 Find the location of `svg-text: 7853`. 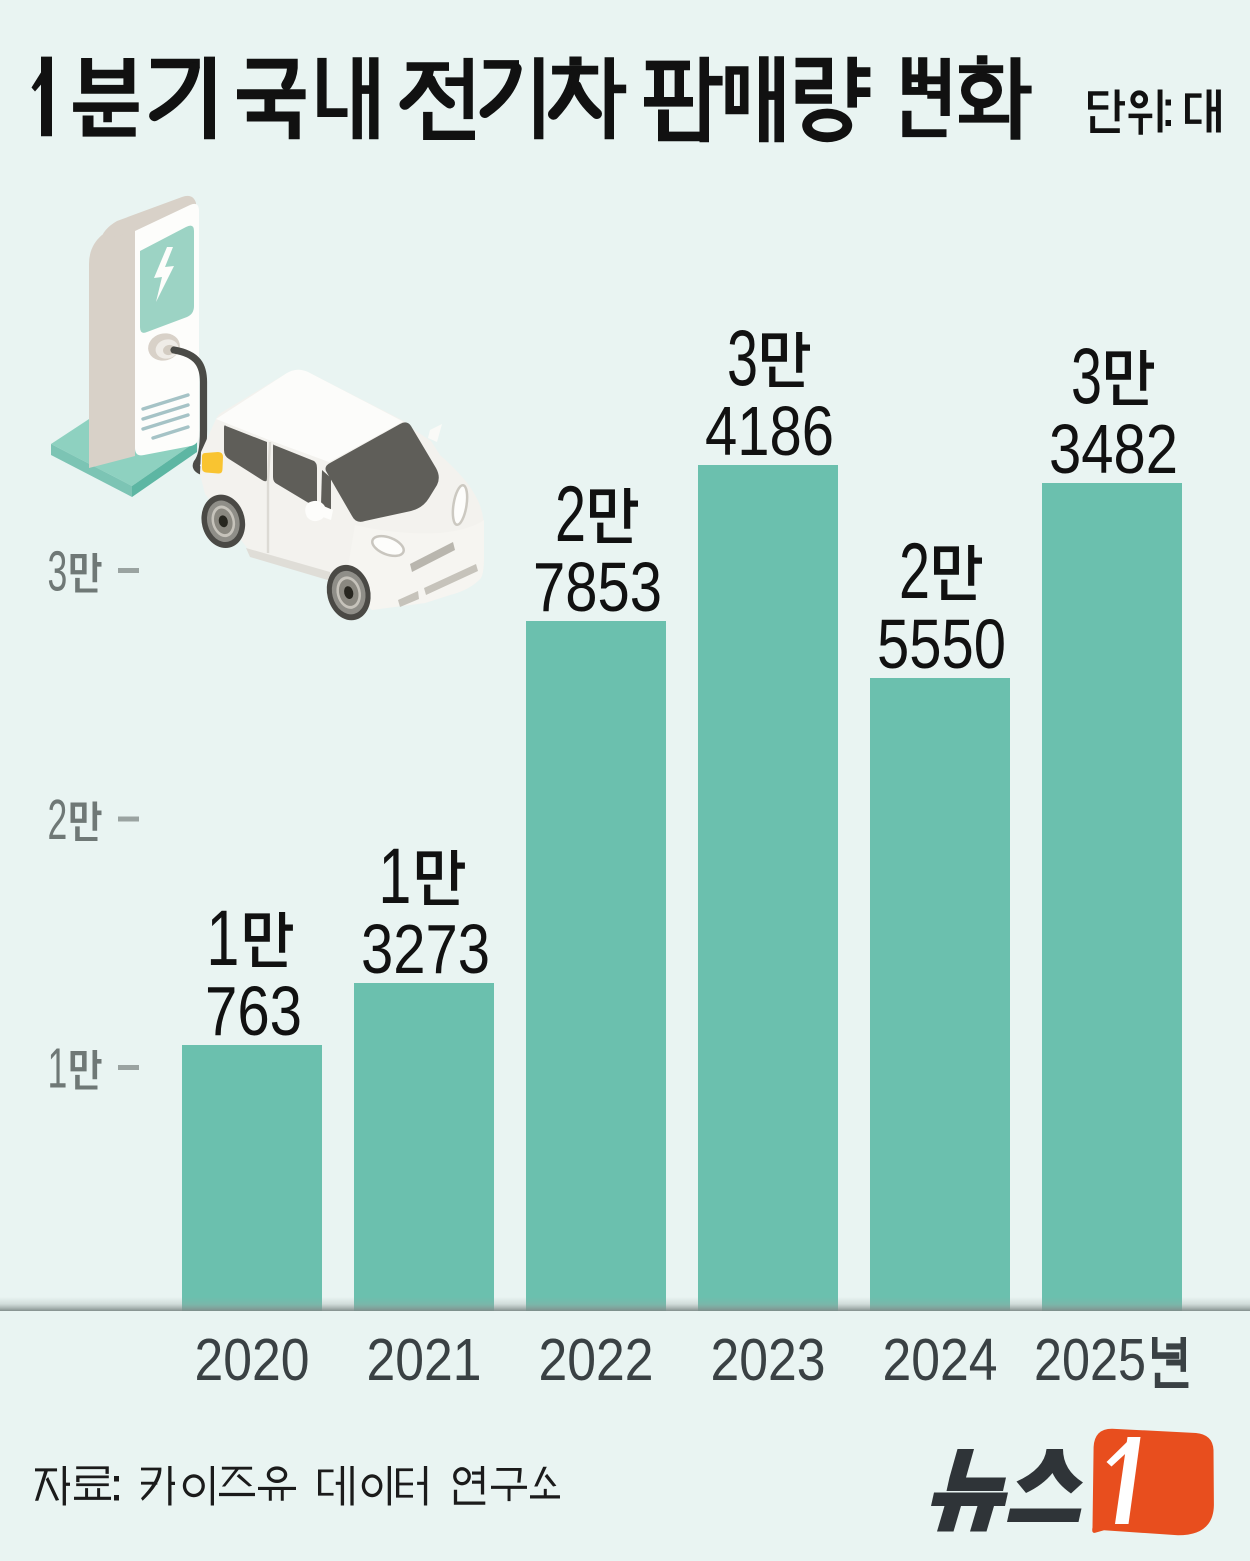

svg-text: 7853 is located at coordinates (597, 587).